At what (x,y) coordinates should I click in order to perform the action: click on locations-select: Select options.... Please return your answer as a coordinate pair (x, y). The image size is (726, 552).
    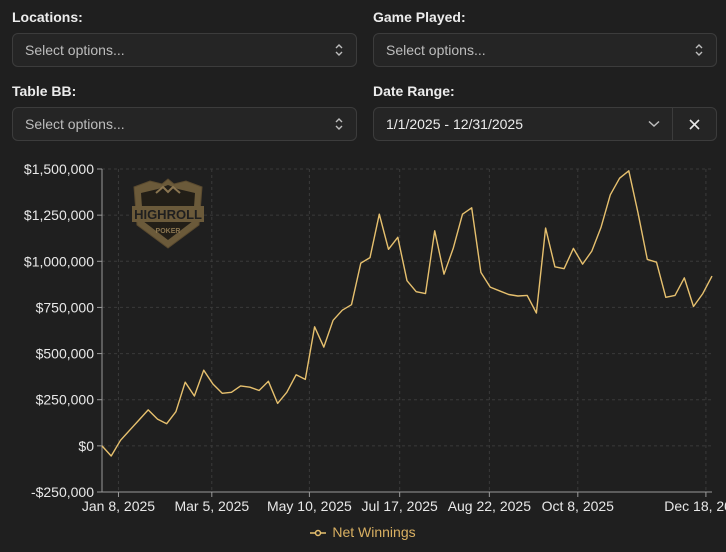
    Looking at the image, I should click on (184, 50).